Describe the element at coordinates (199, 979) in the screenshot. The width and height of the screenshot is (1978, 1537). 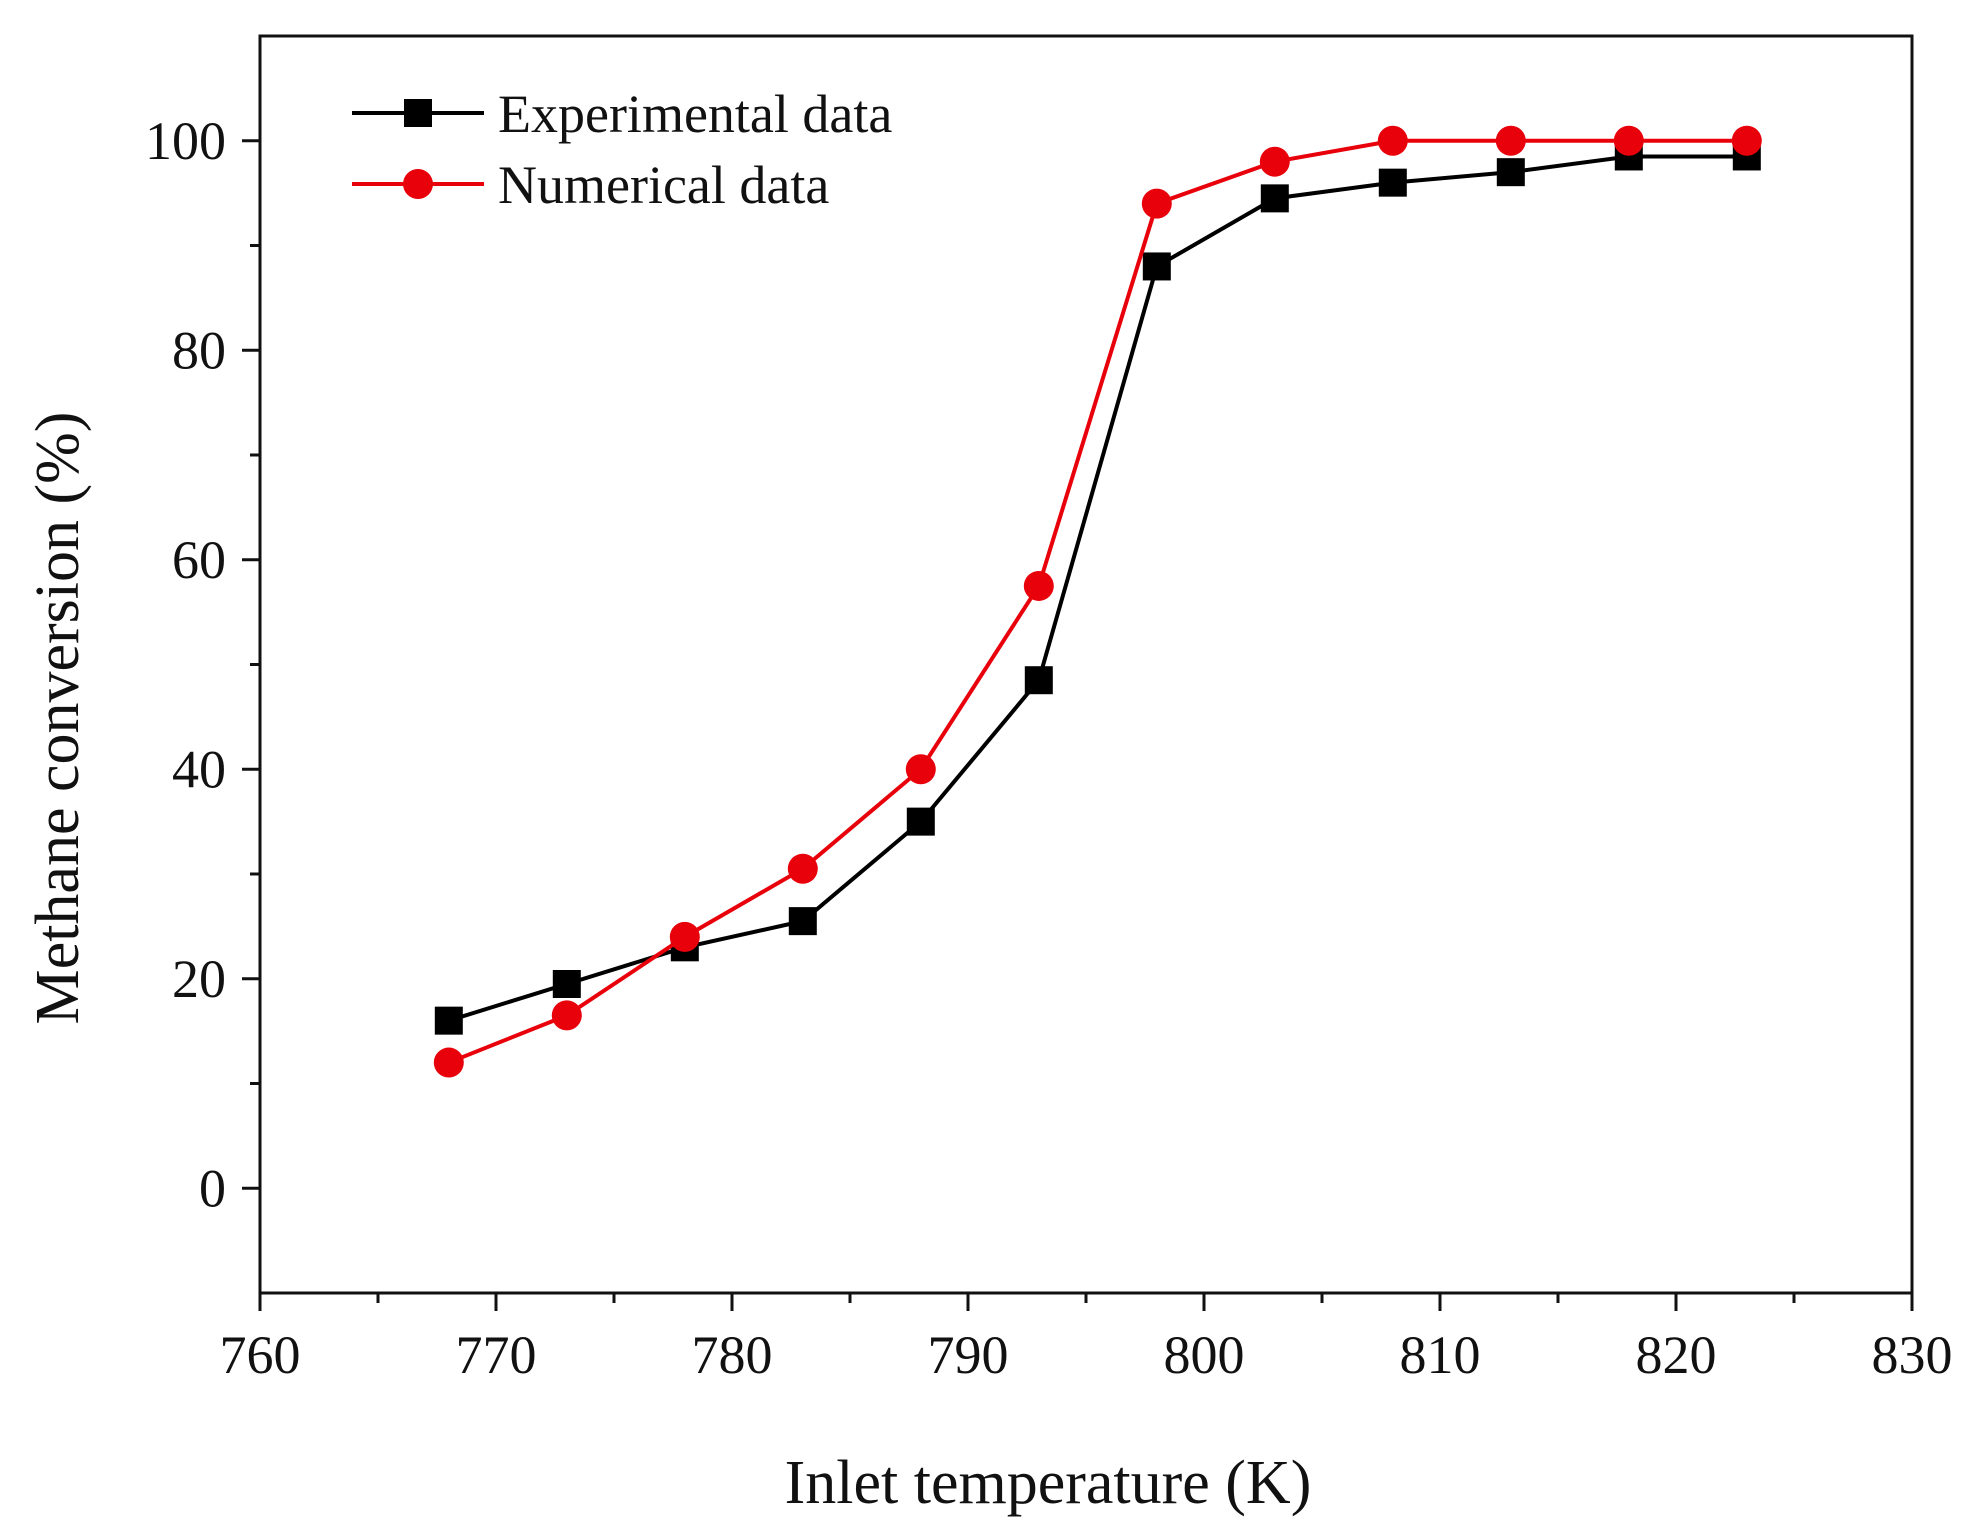
I see `y-tick-label: 20` at that location.